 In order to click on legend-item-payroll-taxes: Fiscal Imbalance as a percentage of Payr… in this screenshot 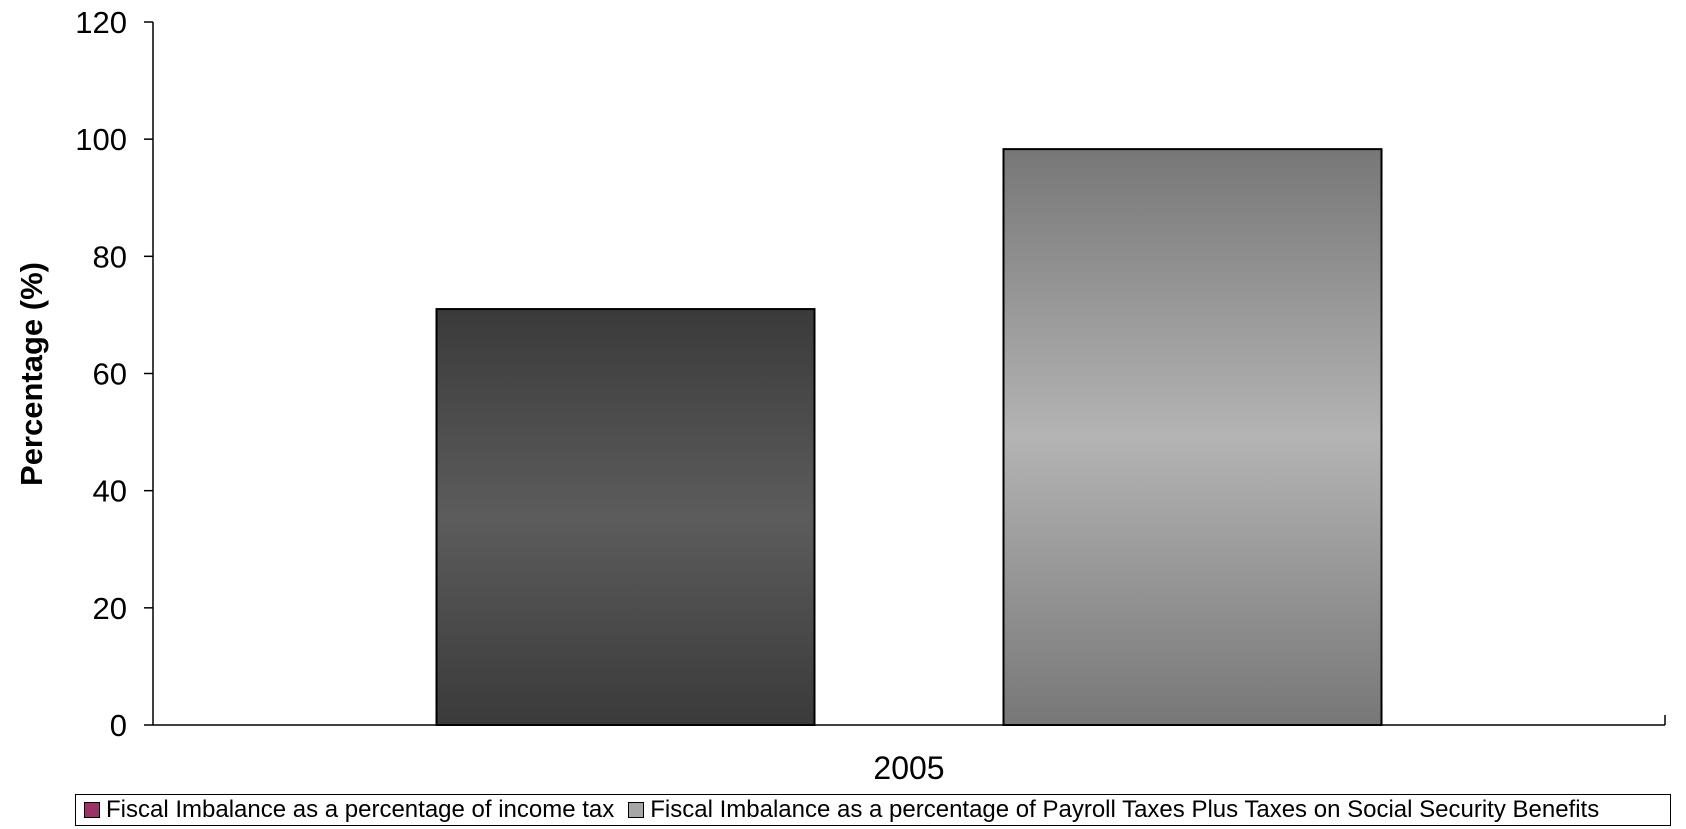, I will do `click(1113, 810)`.